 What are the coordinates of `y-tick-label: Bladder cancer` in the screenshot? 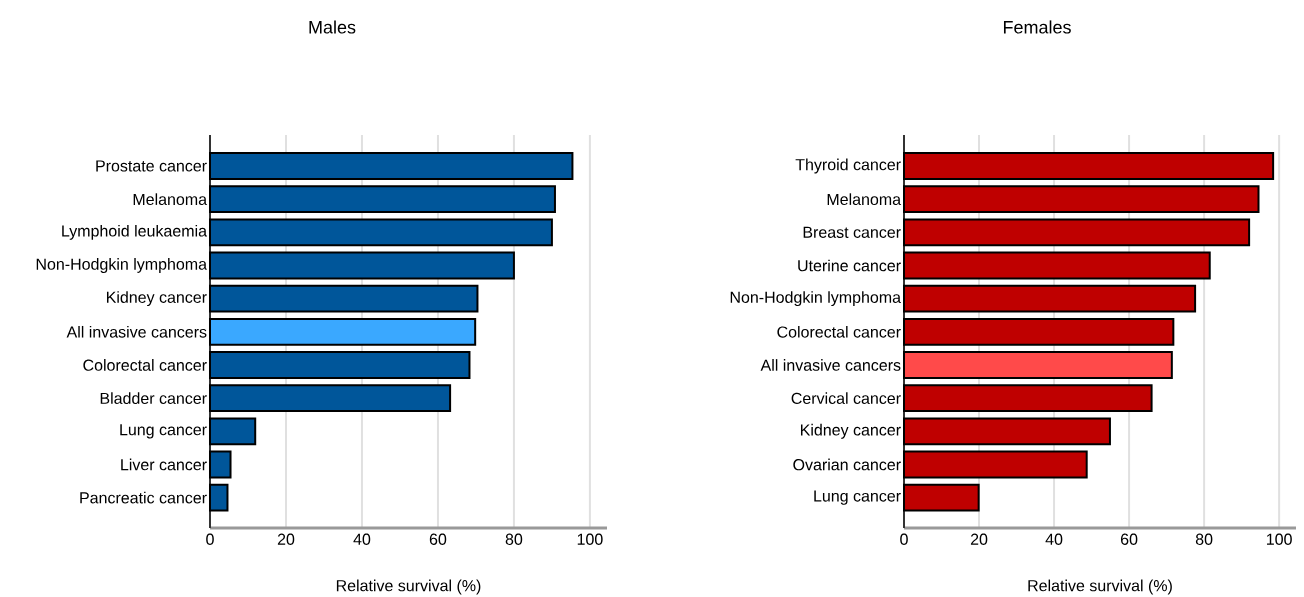 It's located at (153, 398).